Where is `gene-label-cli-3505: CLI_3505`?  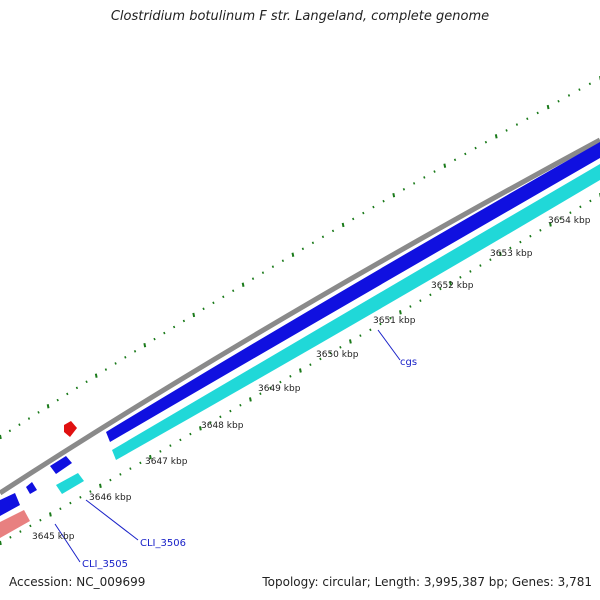
gene-label-cli-3505: CLI_3505 is located at coordinates (105, 564).